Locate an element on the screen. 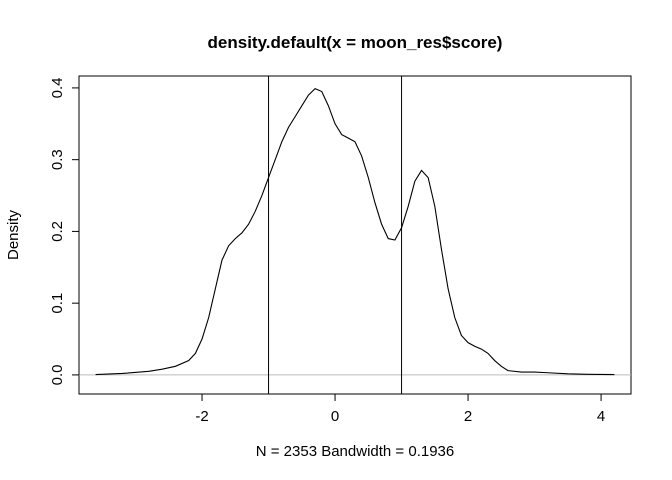 The width and height of the screenshot is (672, 480). chart-title: density.default(x = moon_res$score) is located at coordinates (355, 42).